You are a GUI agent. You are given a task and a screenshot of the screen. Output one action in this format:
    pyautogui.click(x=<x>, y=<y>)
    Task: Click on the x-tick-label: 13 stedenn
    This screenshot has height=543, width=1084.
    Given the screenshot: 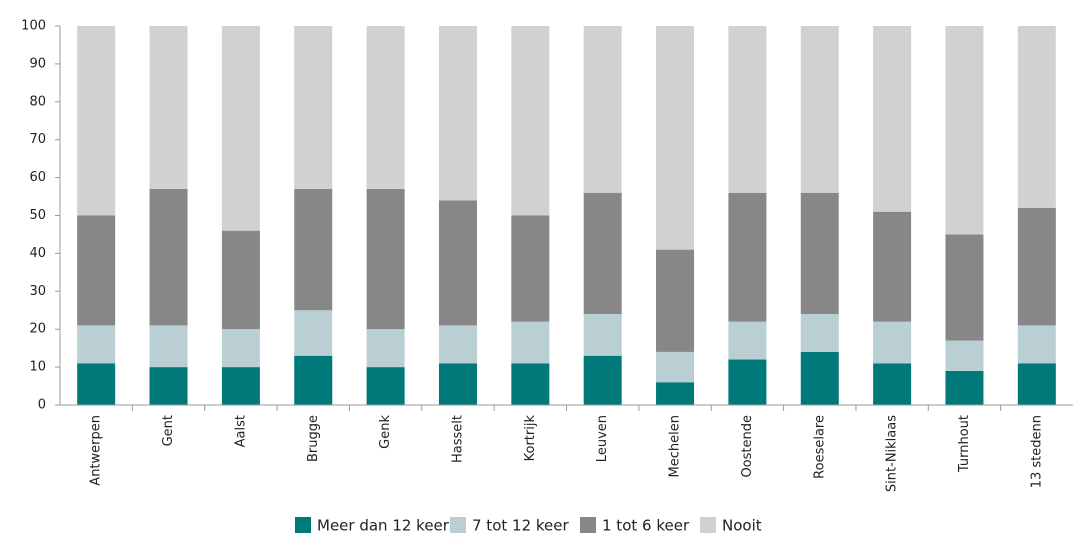 What is the action you would take?
    pyautogui.click(x=1036, y=451)
    